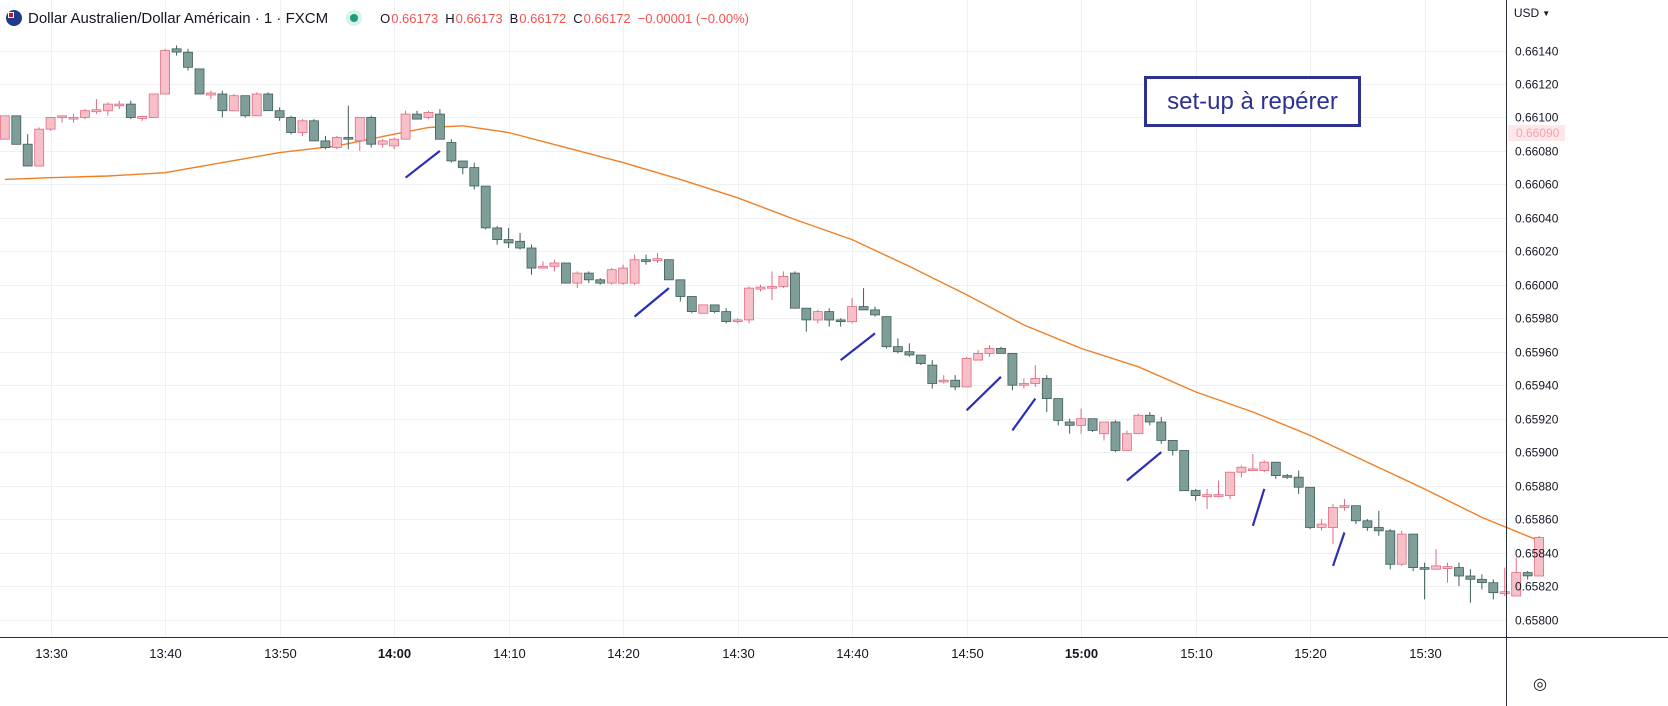 The width and height of the screenshot is (1668, 706). What do you see at coordinates (607, 18) in the screenshot?
I see `close-value: 0.66172` at bounding box center [607, 18].